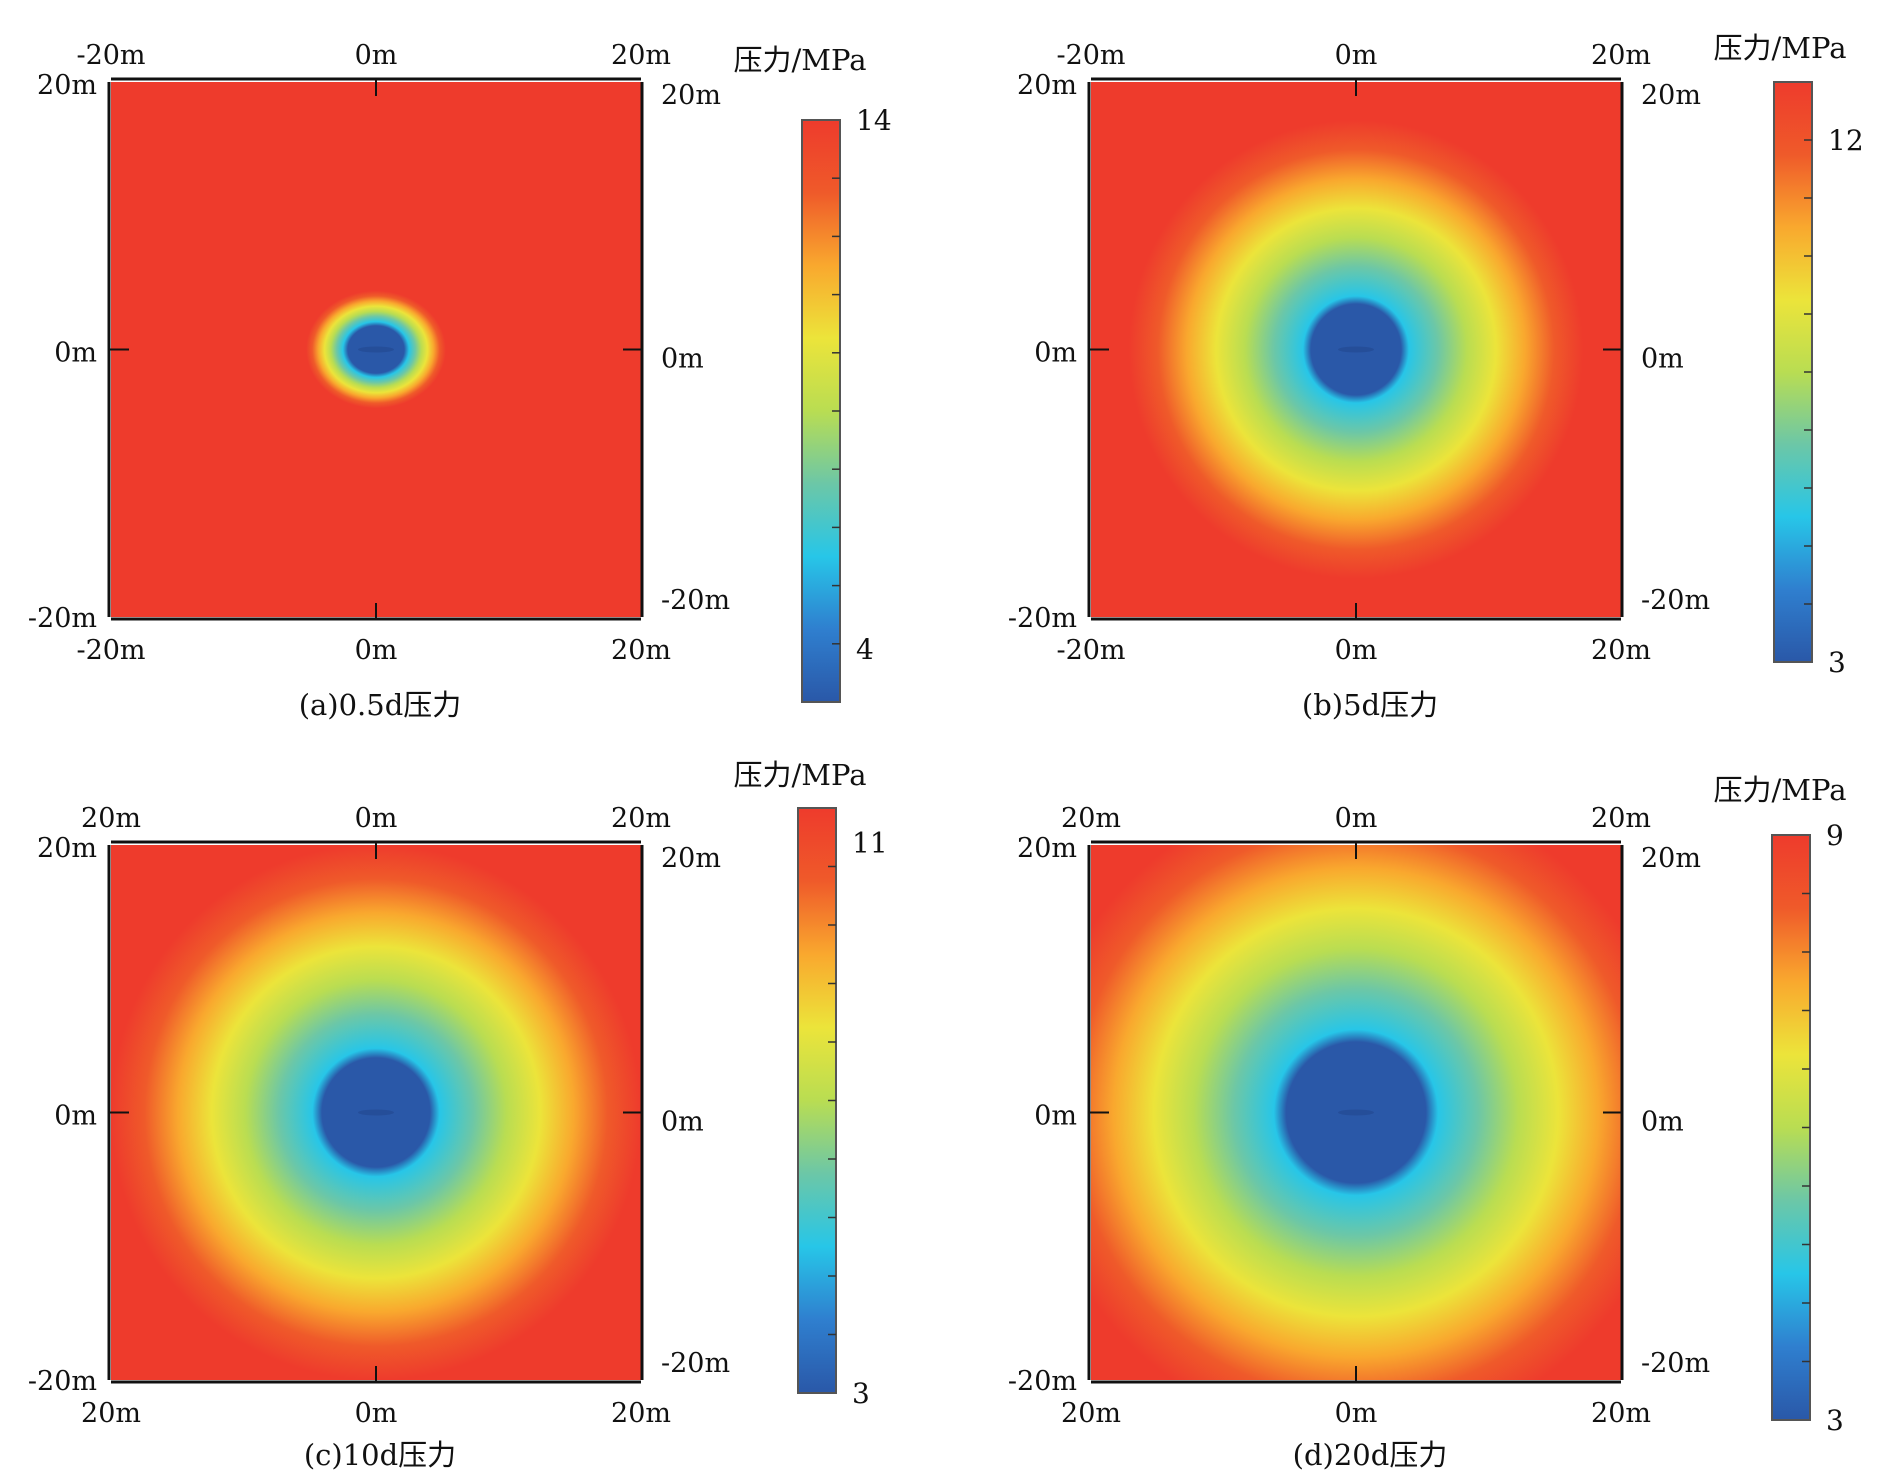 This screenshot has height=1477, width=1893. I want to click on panel-caption: (a)0.5d压力, so click(380, 705).